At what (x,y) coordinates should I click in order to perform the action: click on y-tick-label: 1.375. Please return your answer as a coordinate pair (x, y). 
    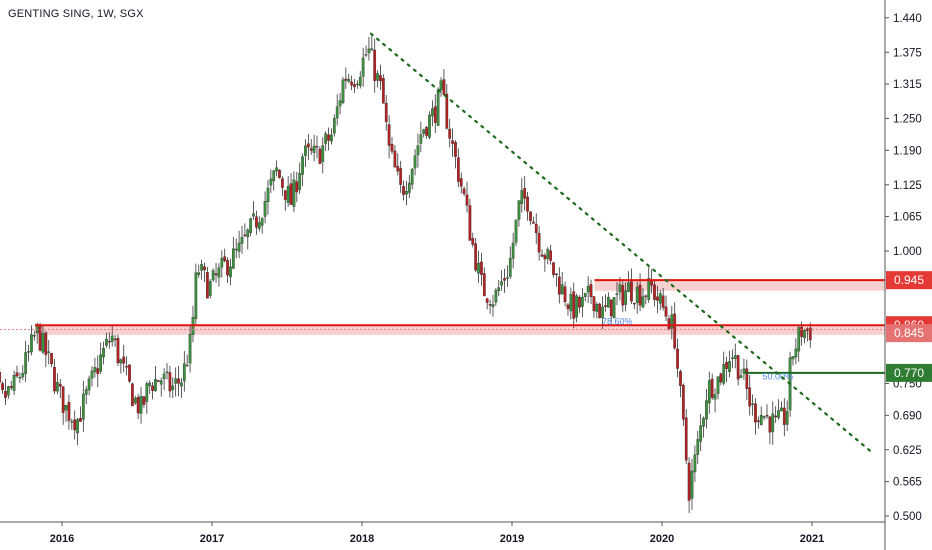
    Looking at the image, I should click on (907, 53).